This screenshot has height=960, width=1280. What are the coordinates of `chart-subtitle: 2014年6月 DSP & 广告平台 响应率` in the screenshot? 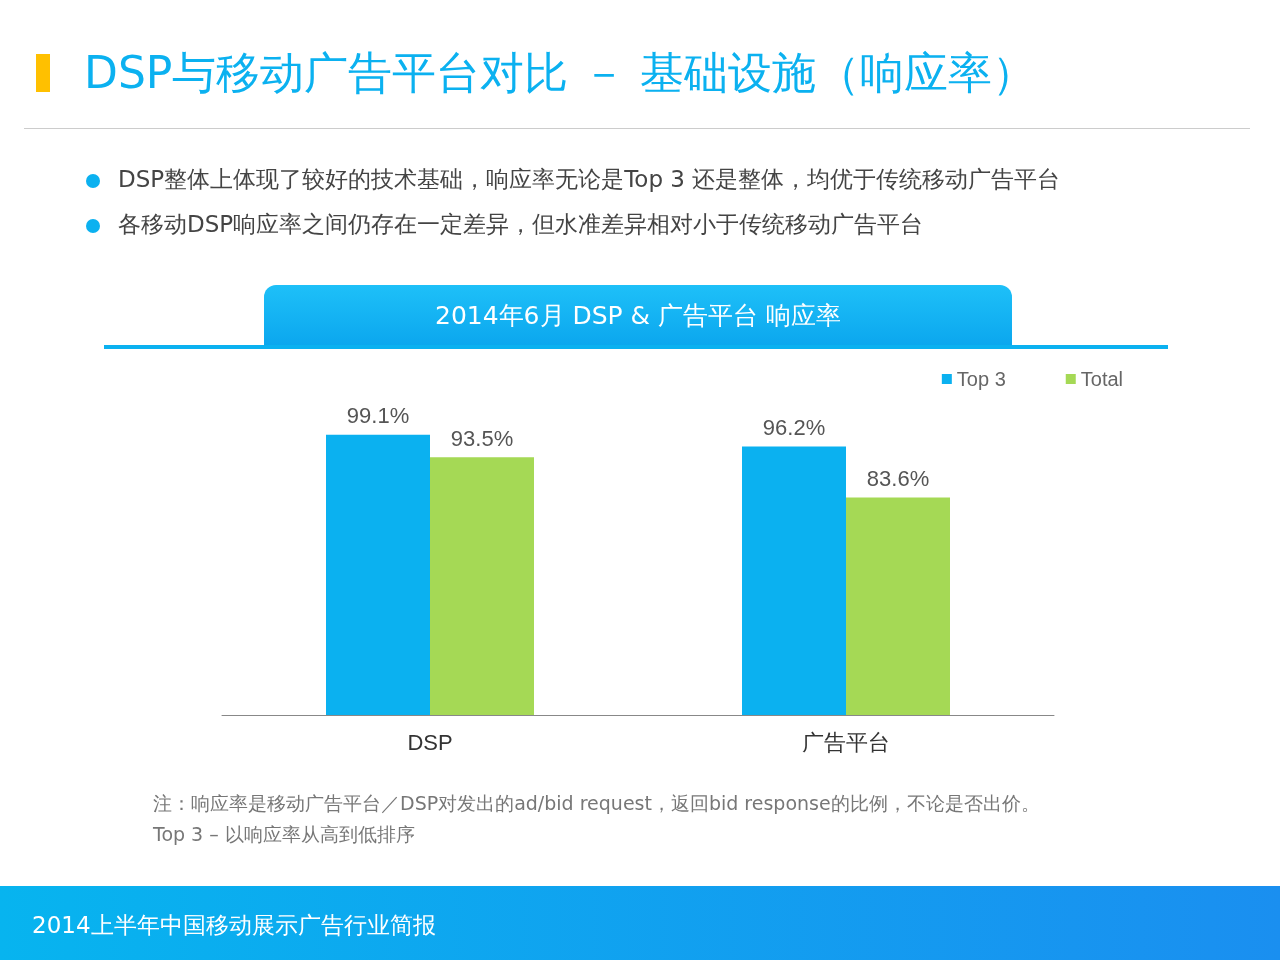 It's located at (638, 316).